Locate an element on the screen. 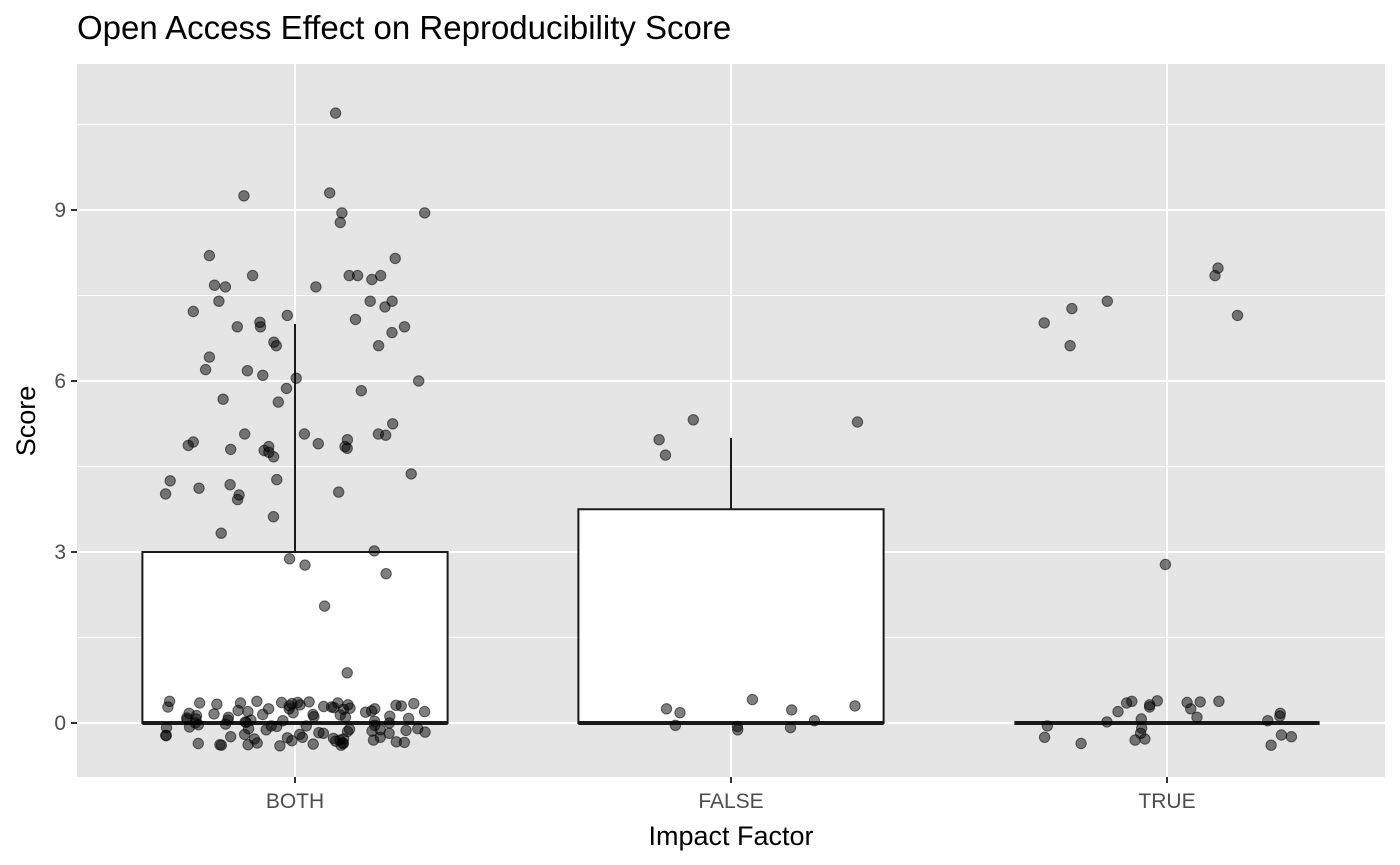 The height and width of the screenshot is (865, 1400). box-false is located at coordinates (731, 581).